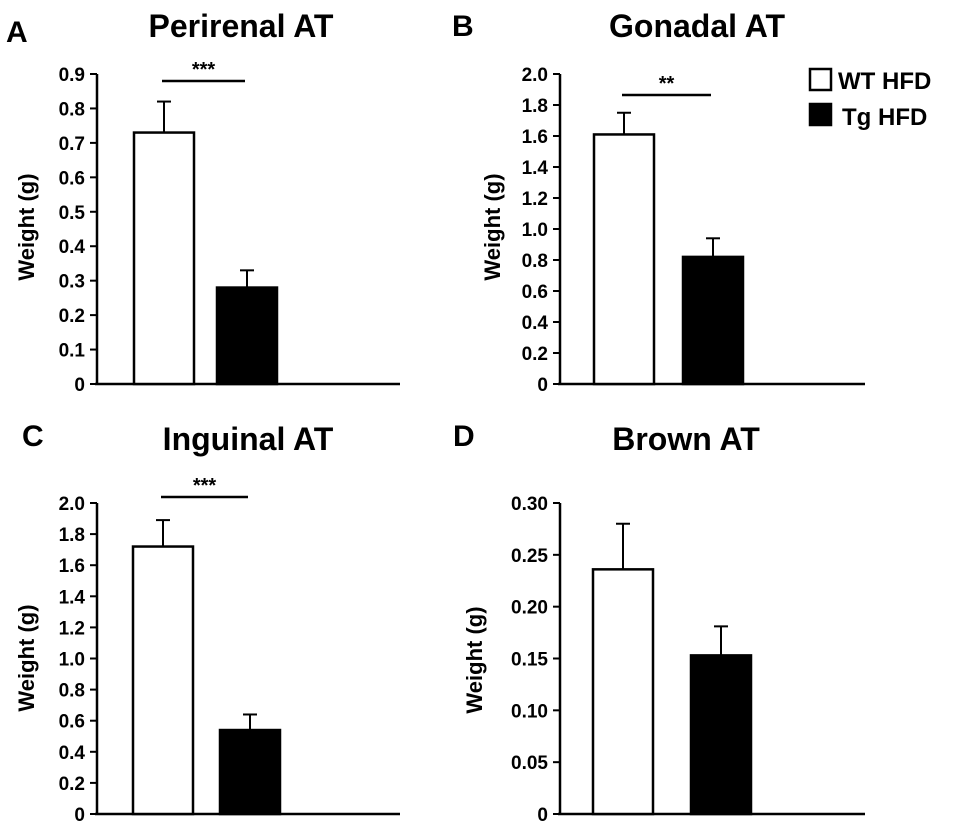  Describe the element at coordinates (33, 436) in the screenshot. I see `panel-letter-c: C` at that location.